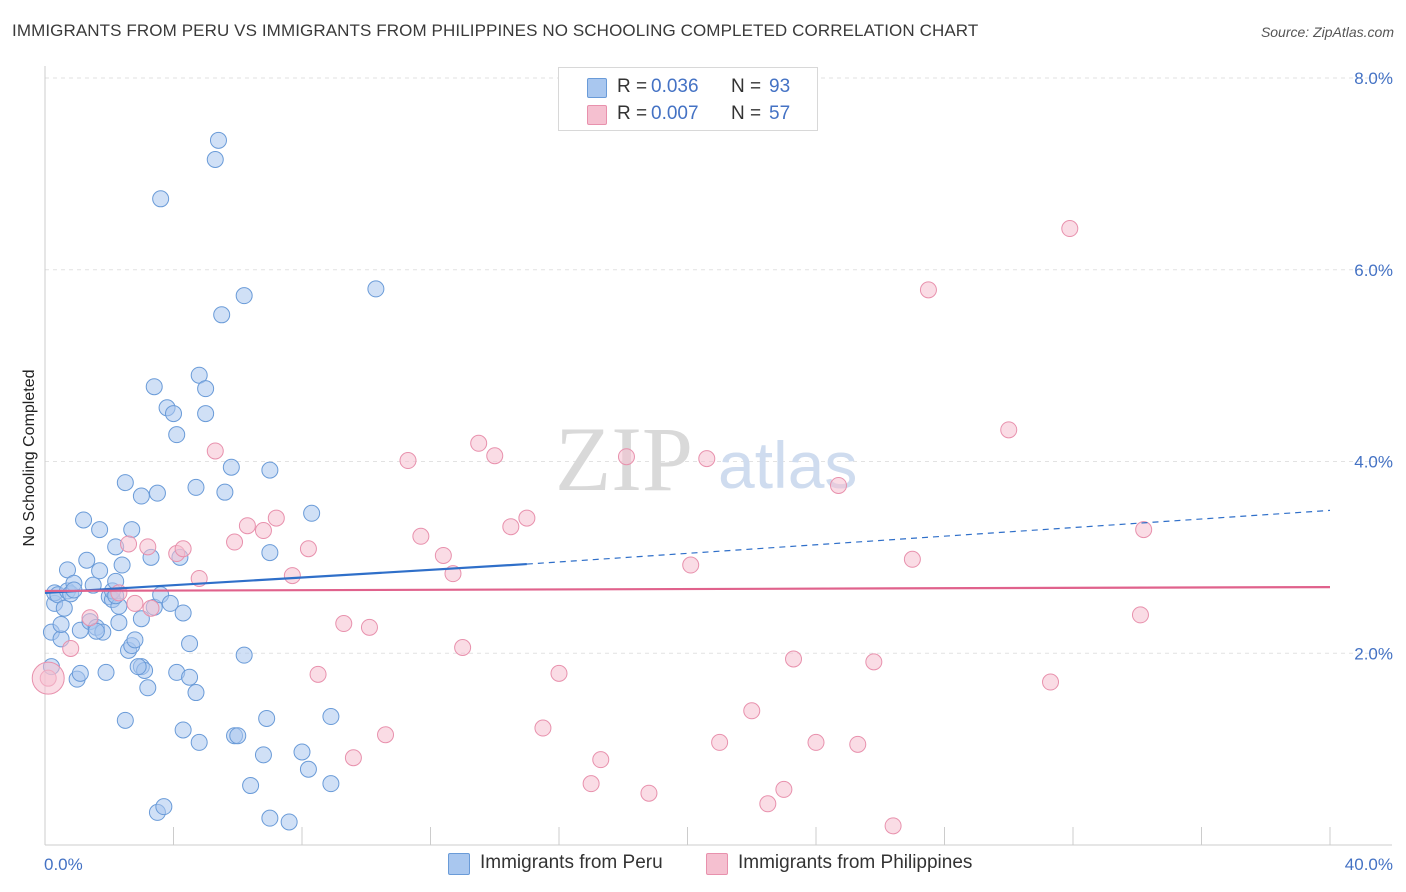 This screenshot has height=892, width=1406. What do you see at coordinates (687, 589) in the screenshot?
I see `philippines-trend-line` at bounding box center [687, 589].